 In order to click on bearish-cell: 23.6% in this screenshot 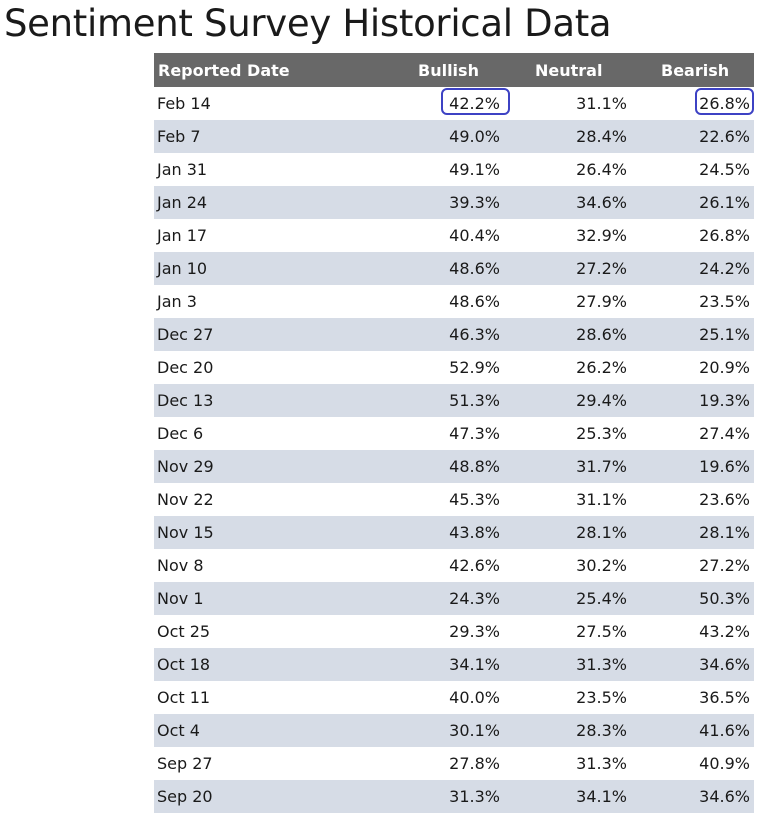, I will do `click(724, 499)`.